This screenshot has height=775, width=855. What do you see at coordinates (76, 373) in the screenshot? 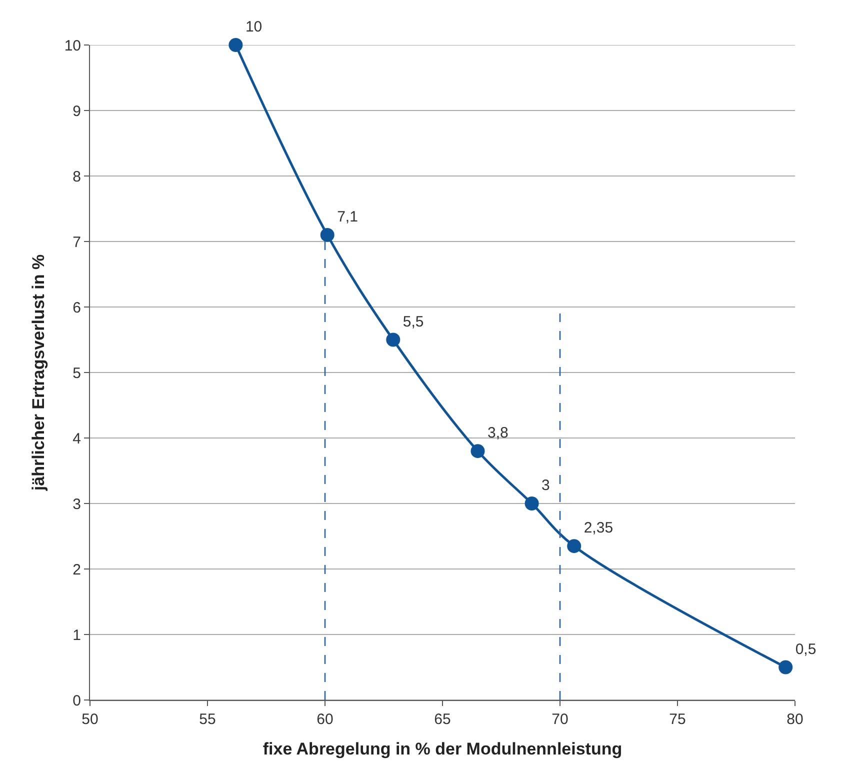
I see `y-tick-label: 5` at bounding box center [76, 373].